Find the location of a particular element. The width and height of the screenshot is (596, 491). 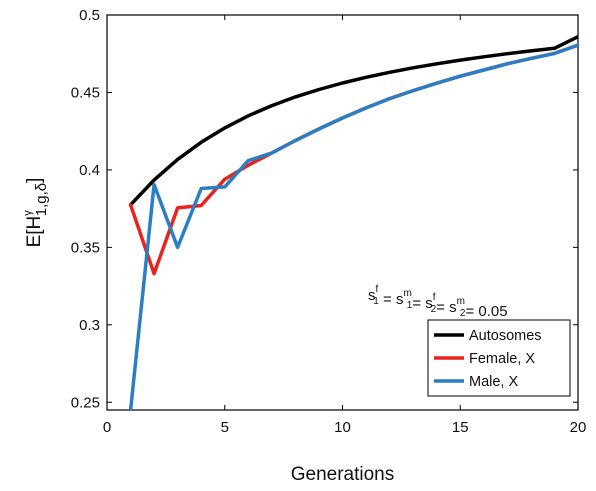

x-tick-label: 0 is located at coordinates (107, 427).